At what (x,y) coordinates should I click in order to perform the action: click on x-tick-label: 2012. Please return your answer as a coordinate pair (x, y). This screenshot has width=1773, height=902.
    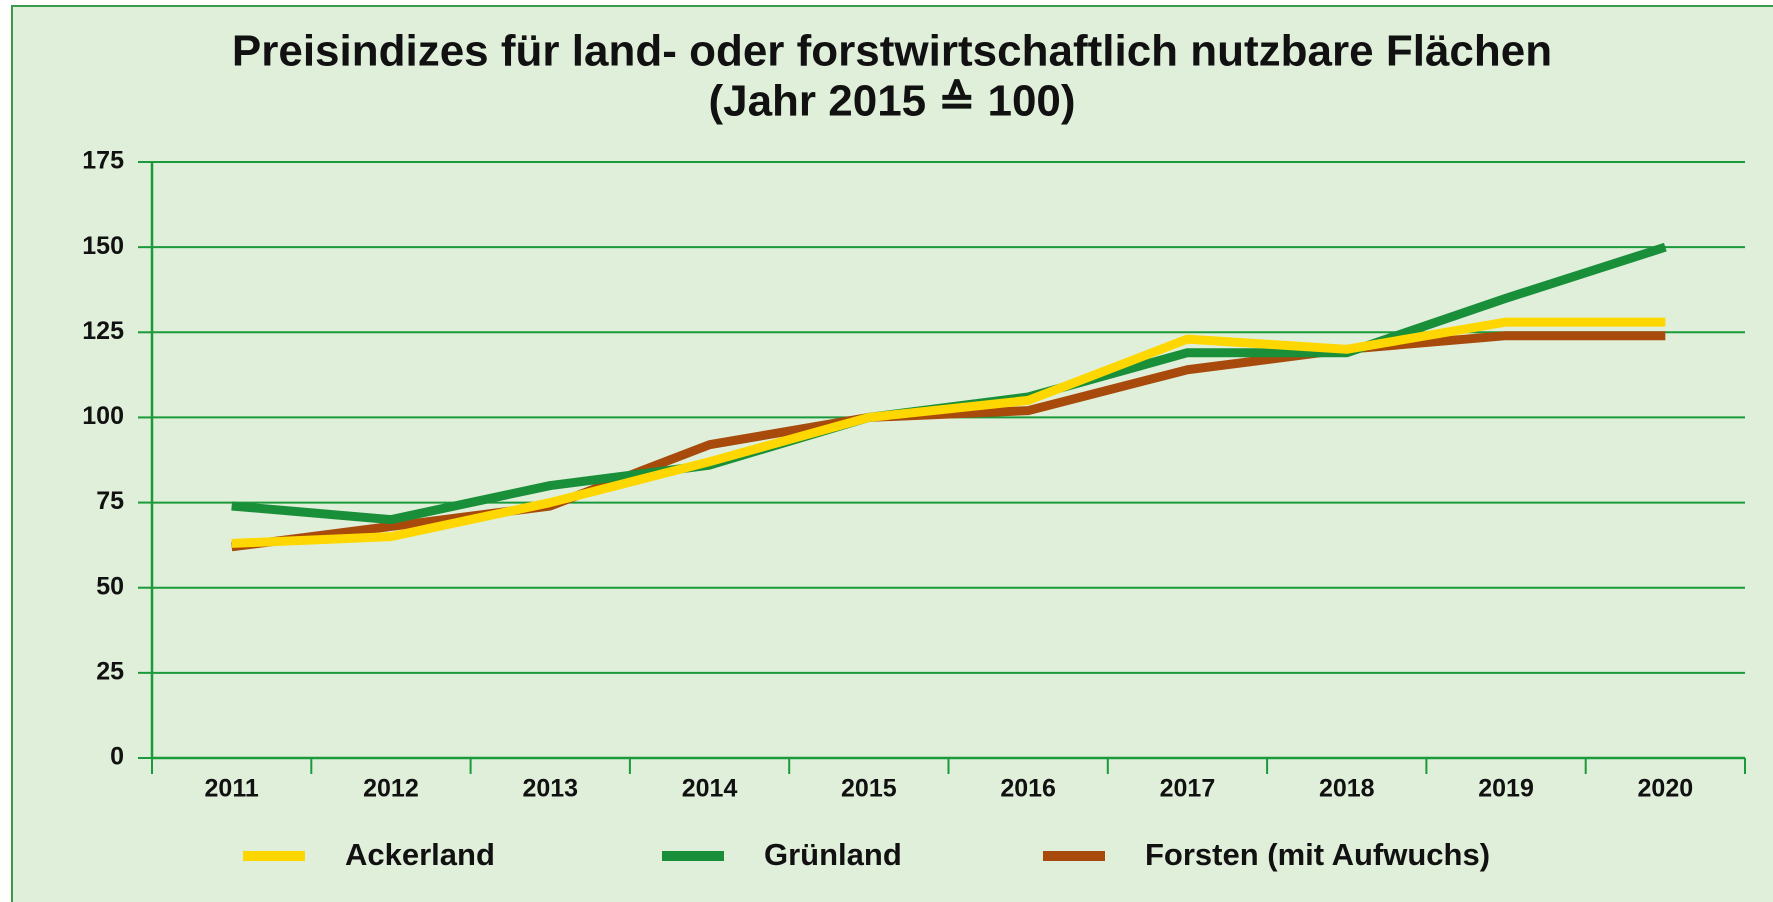
    Looking at the image, I should click on (391, 789).